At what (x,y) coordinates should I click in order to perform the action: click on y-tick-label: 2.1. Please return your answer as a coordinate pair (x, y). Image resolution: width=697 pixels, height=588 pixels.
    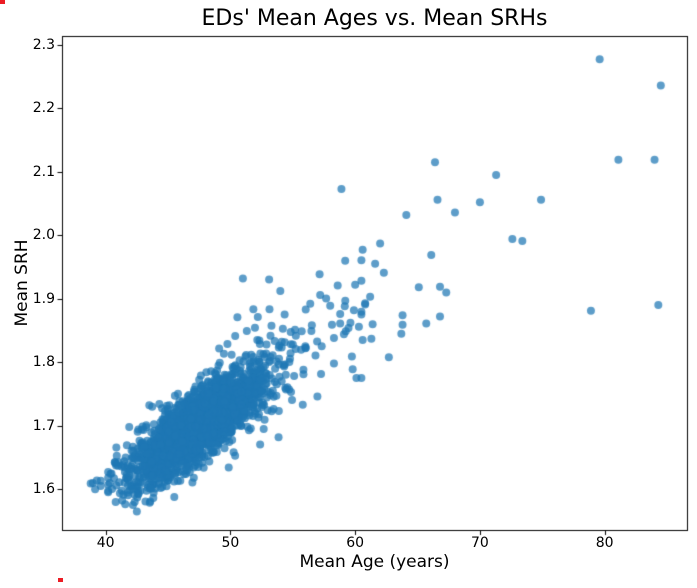
    Looking at the image, I should click on (43, 171).